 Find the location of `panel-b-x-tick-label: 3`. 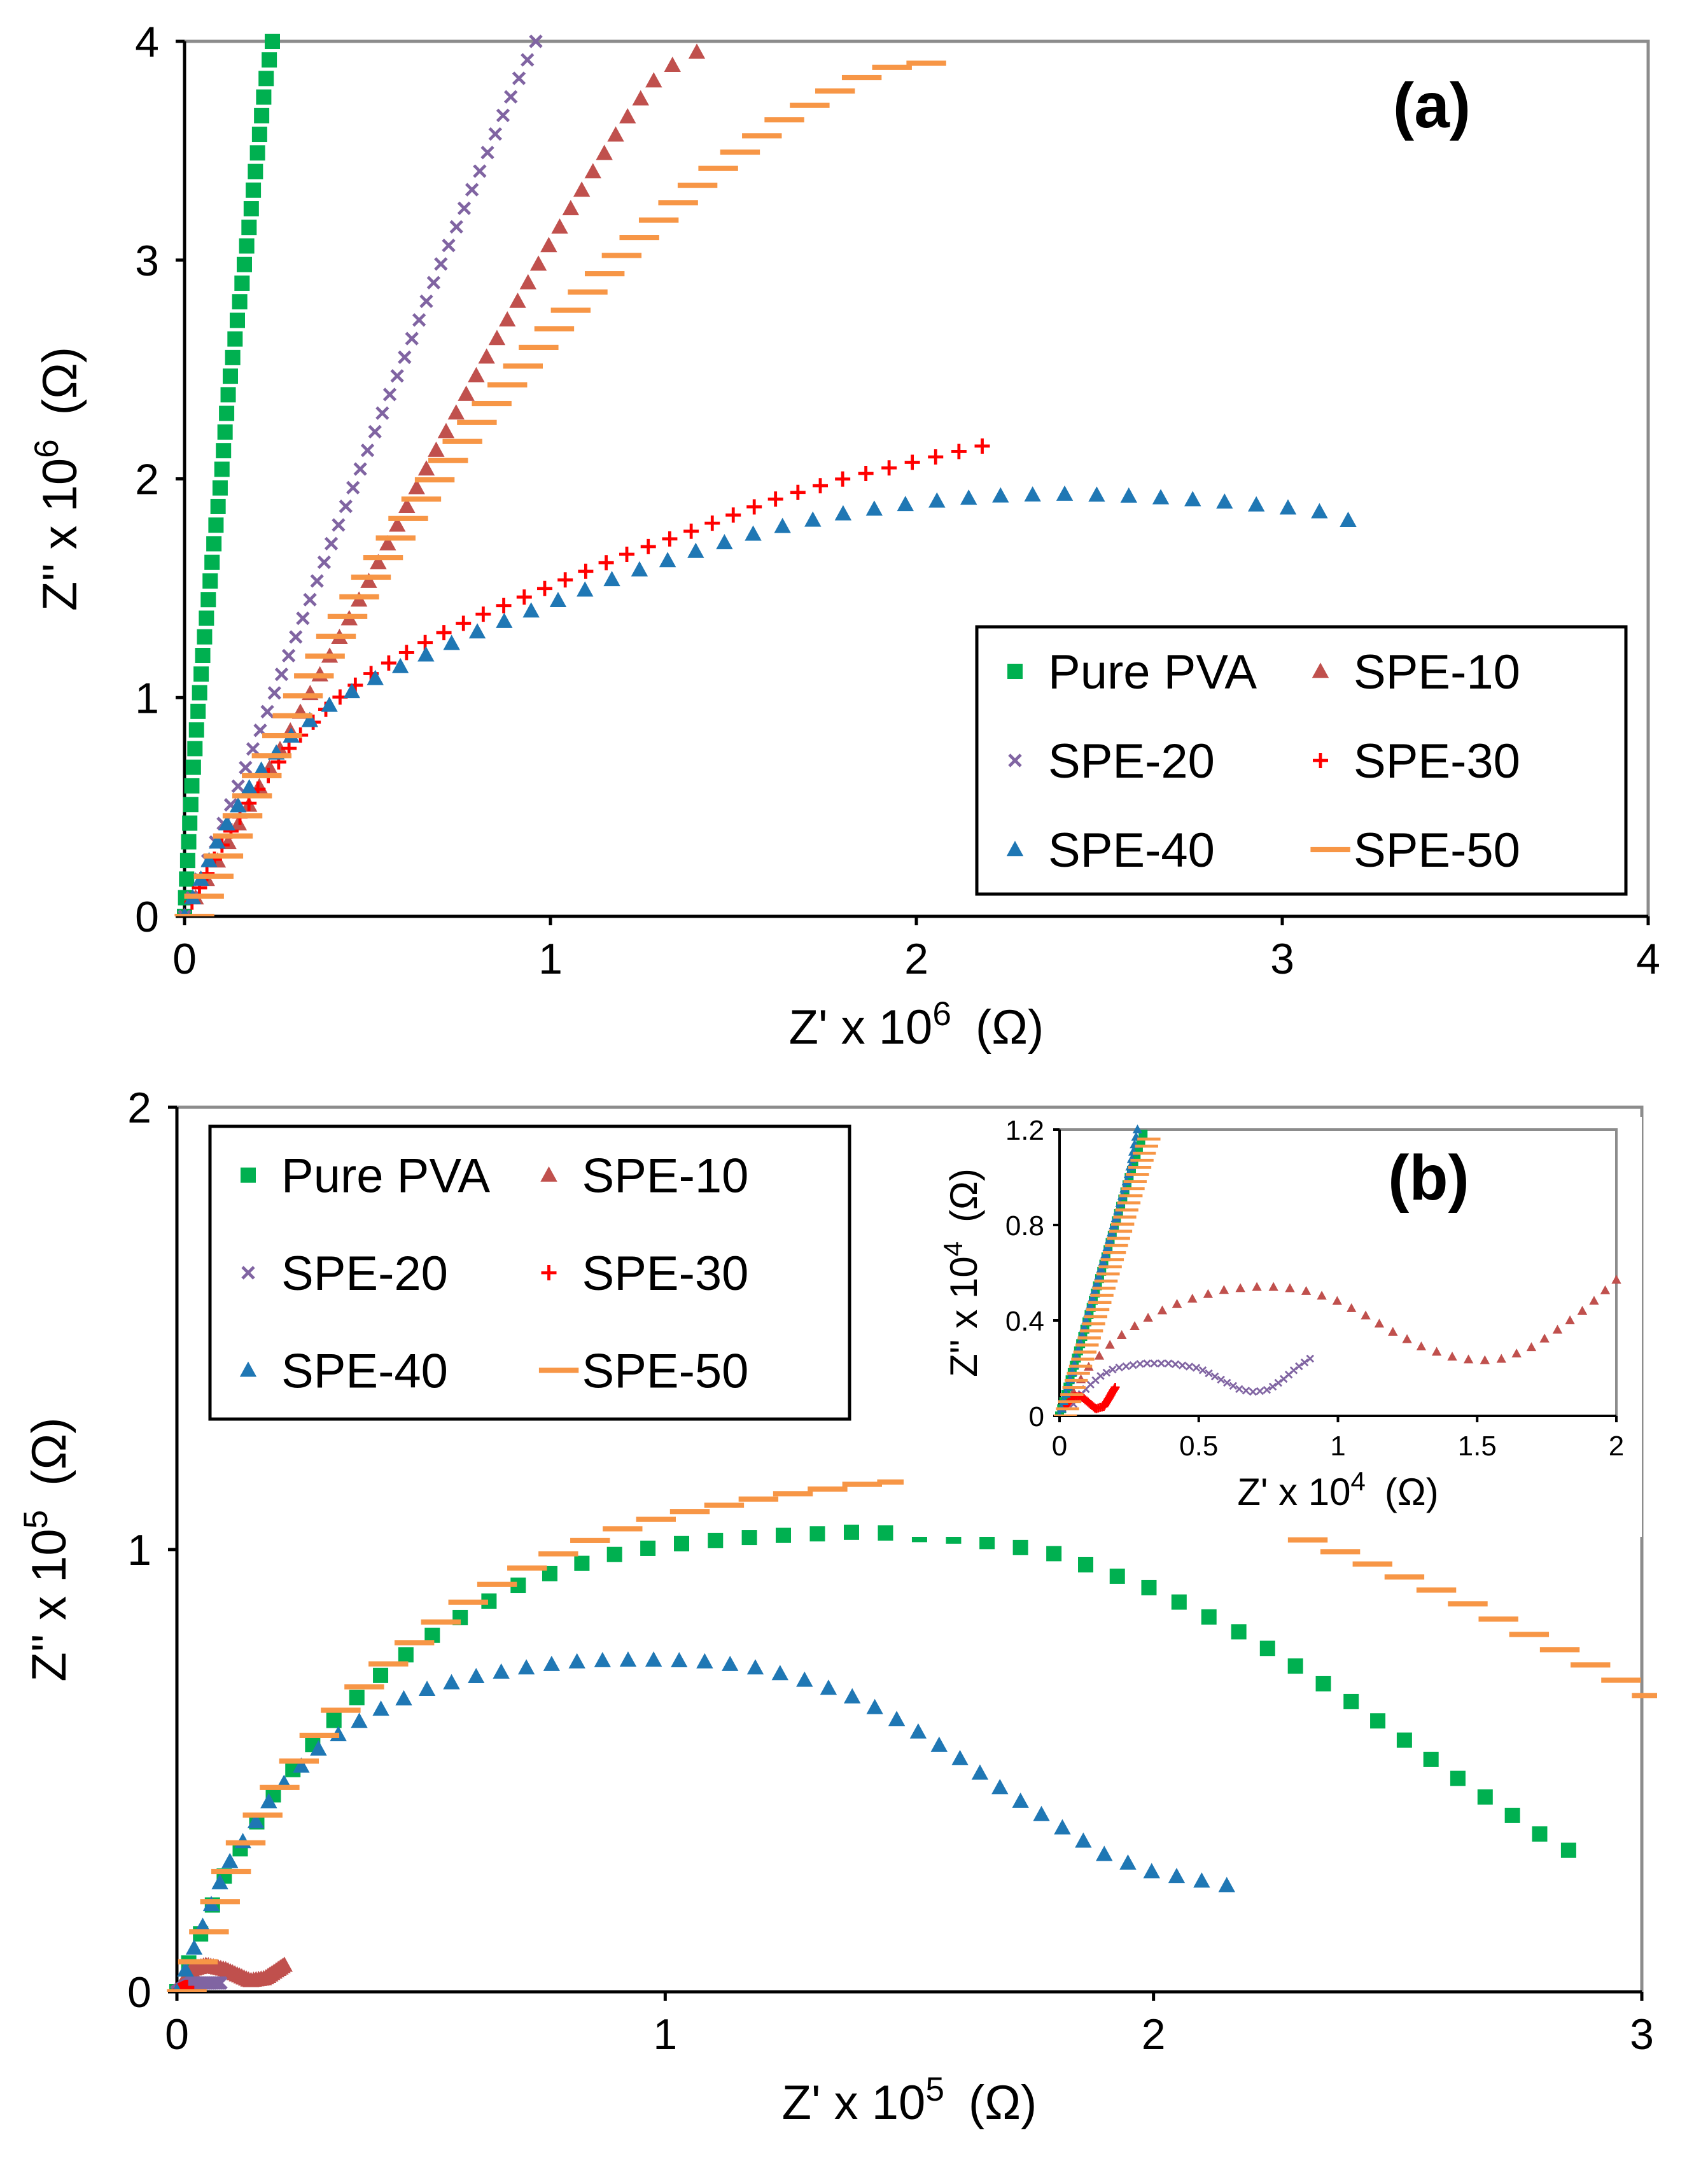

panel-b-x-tick-label: 3 is located at coordinates (1642, 2034).